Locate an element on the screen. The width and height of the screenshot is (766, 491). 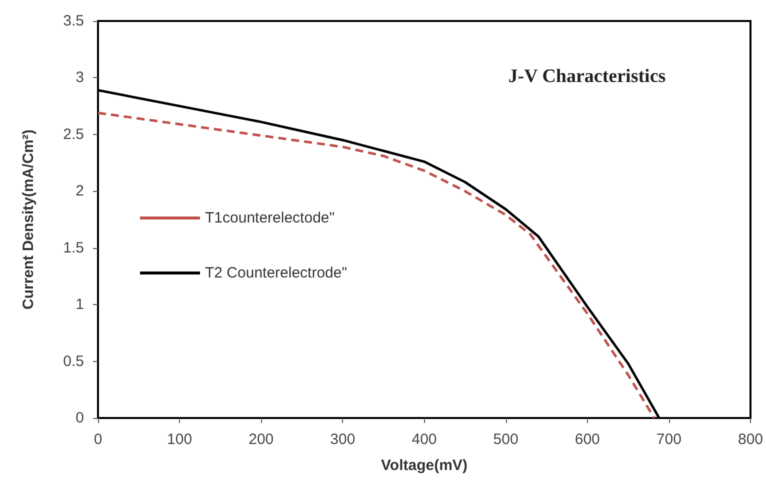
y-axis-title: Current Density(mA/Cm²) is located at coordinates (28, 219).